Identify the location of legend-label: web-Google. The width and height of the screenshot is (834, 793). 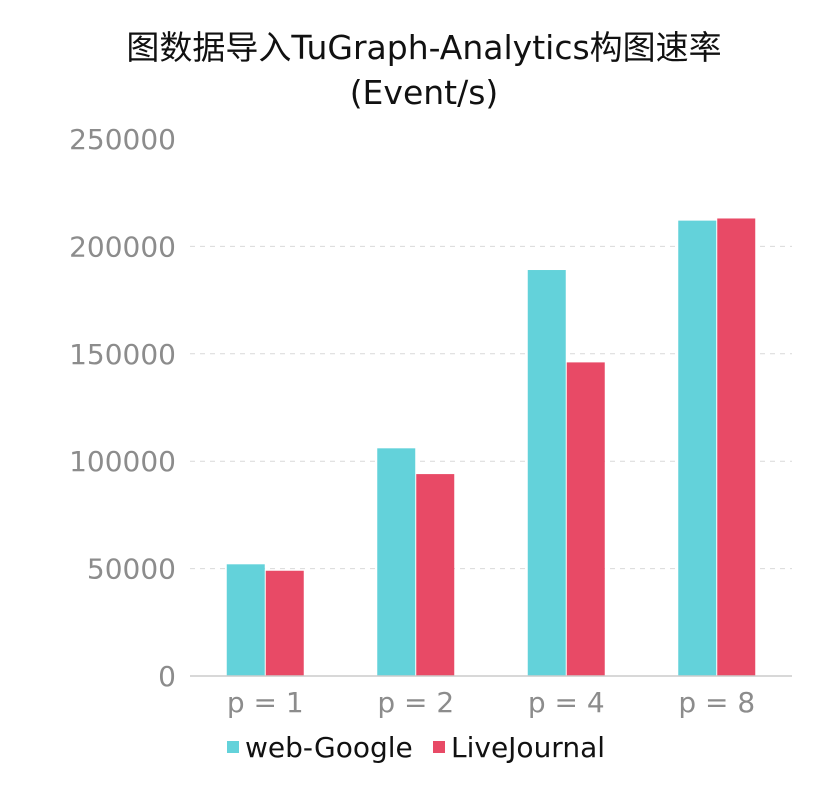
(329, 747).